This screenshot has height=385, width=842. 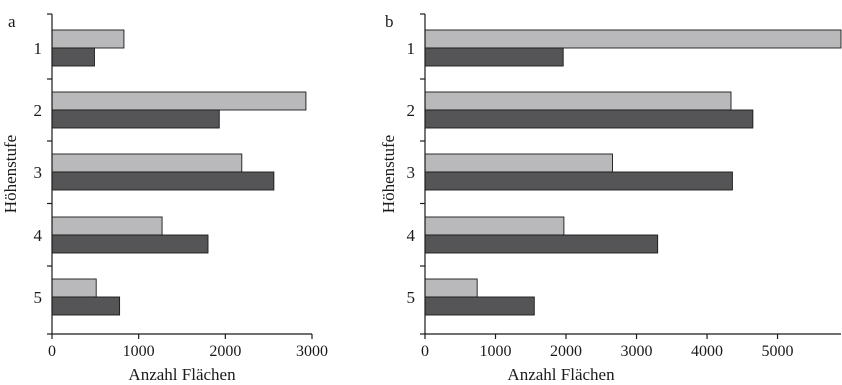 I want to click on x-tick-label-5000: 5000, so click(x=778, y=351).